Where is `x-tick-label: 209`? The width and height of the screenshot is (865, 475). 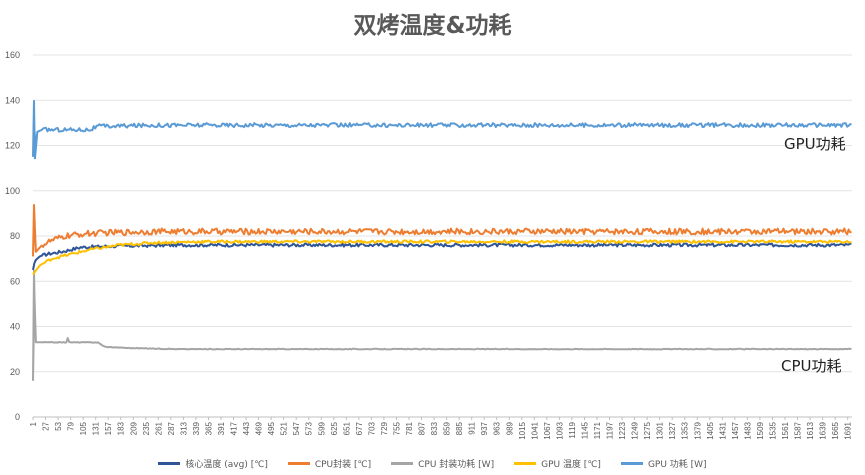
x-tick-label: 209 is located at coordinates (133, 428).